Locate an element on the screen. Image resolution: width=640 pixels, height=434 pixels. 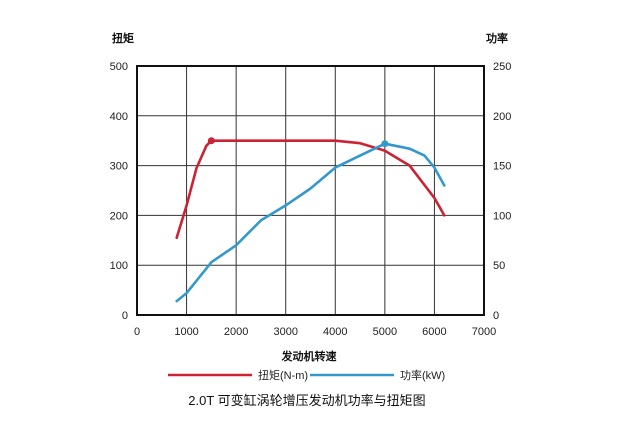
x-tick-label: 6000 is located at coordinates (434, 332).